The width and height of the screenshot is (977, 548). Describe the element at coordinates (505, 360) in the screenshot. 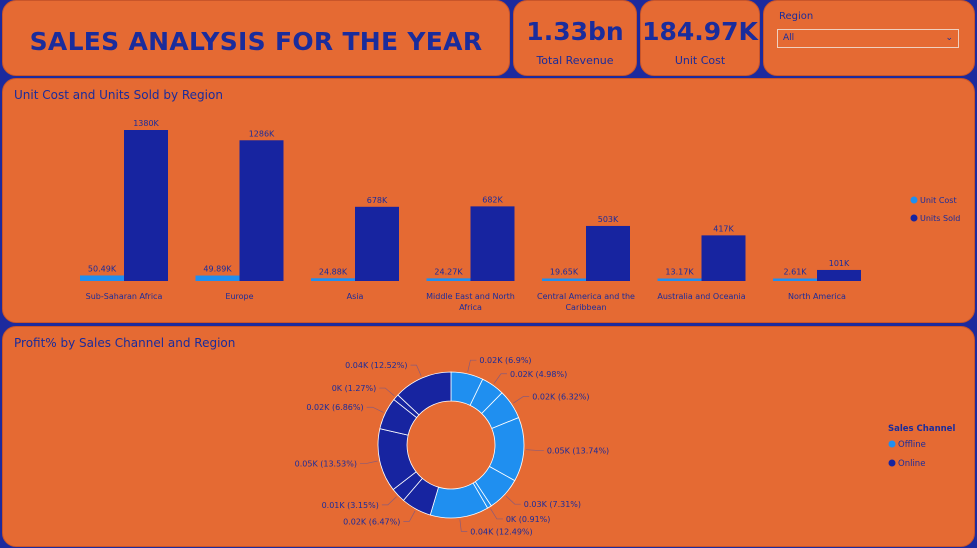

I see `slice-label: 0.02K (6.9%)` at that location.